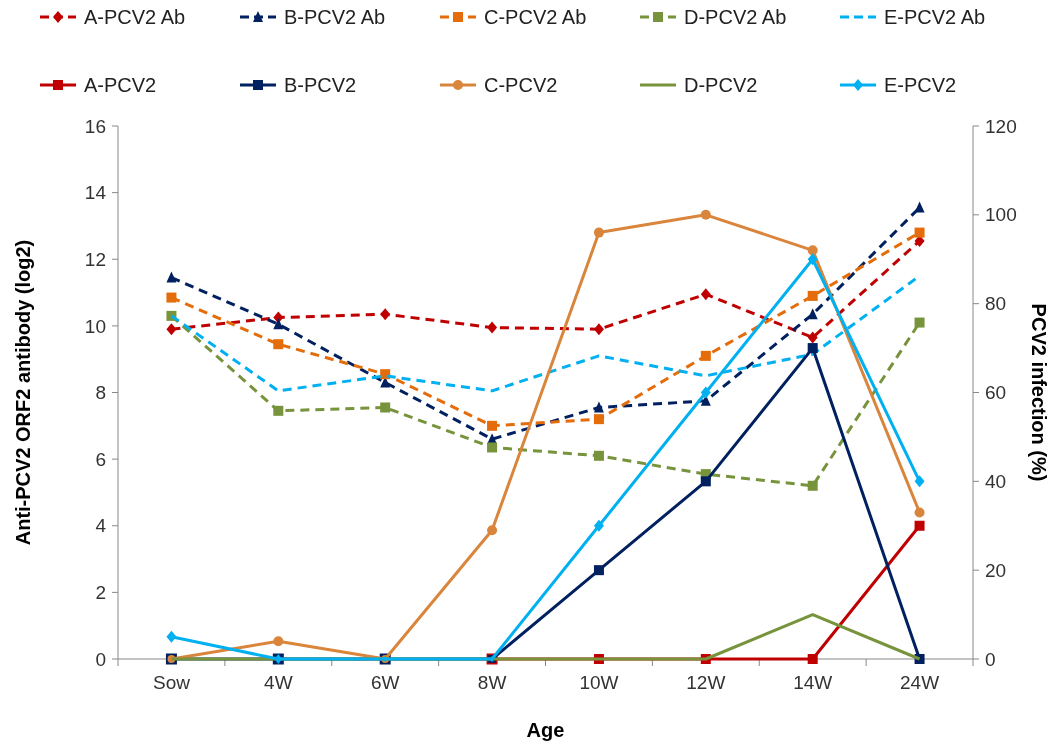 The width and height of the screenshot is (1057, 751). I want to click on y2-tick-label: 100, so click(1001, 215).